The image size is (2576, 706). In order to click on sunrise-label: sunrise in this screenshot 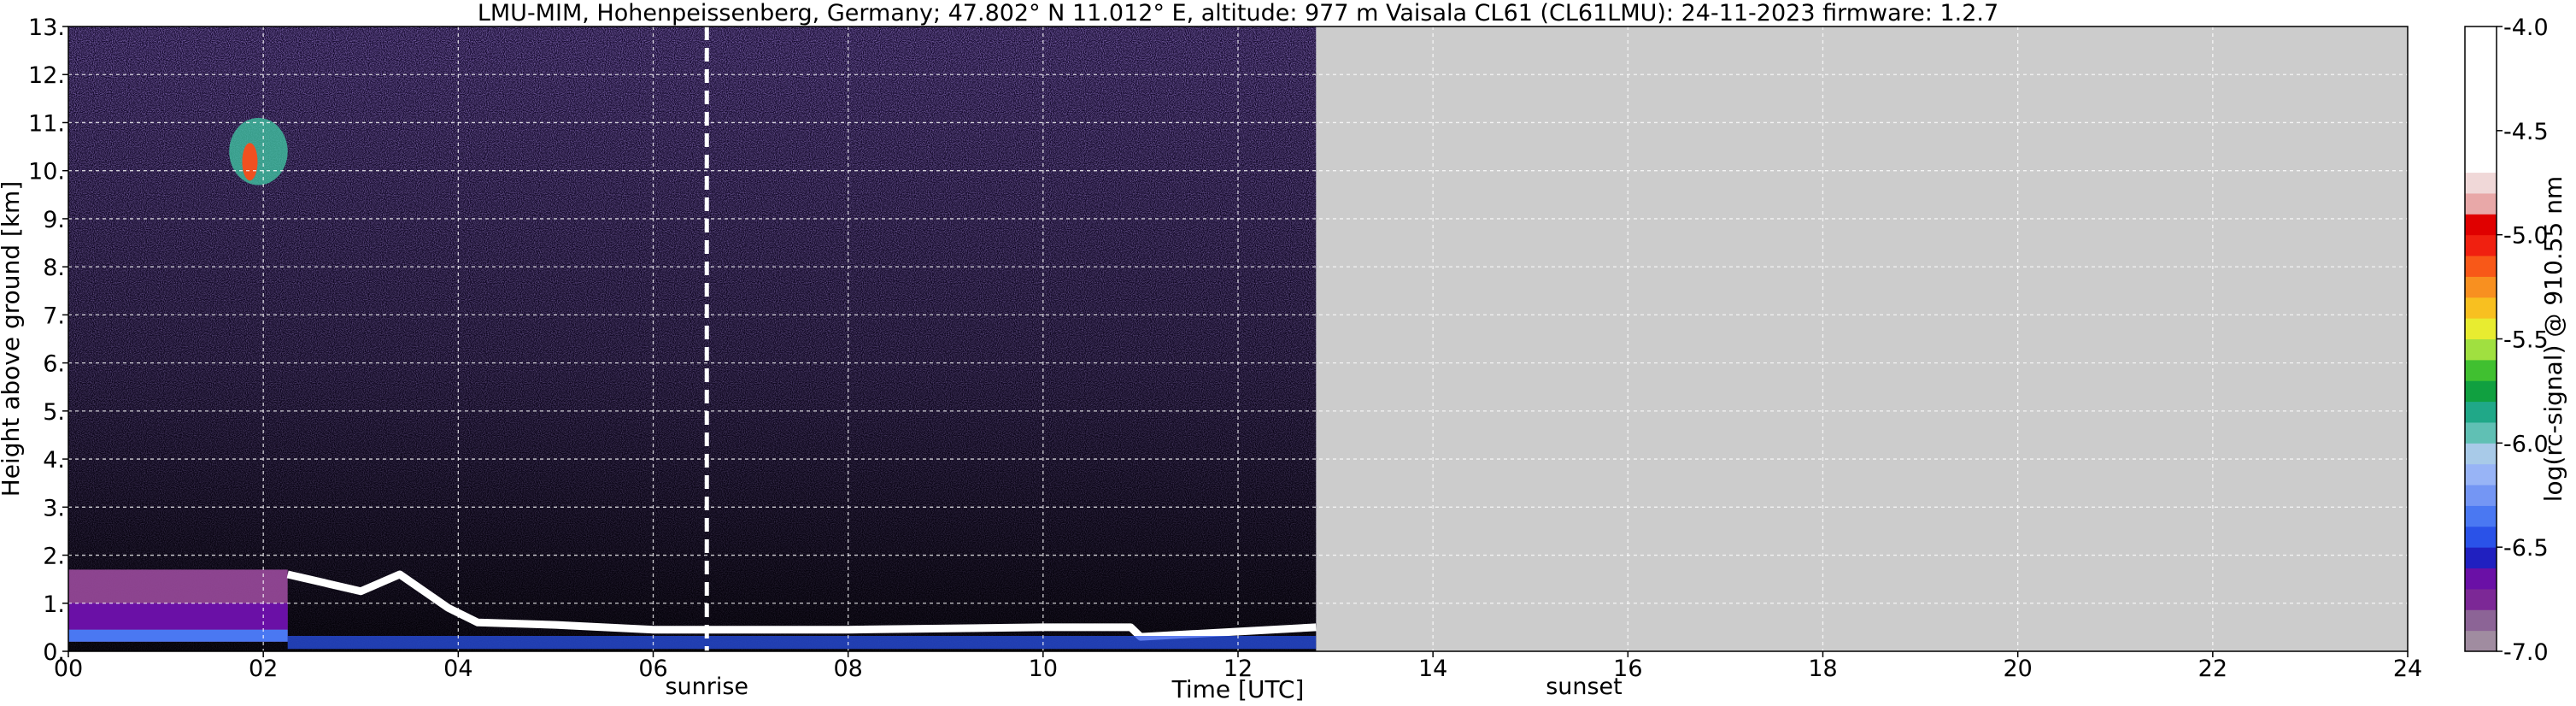, I will do `click(706, 687)`.